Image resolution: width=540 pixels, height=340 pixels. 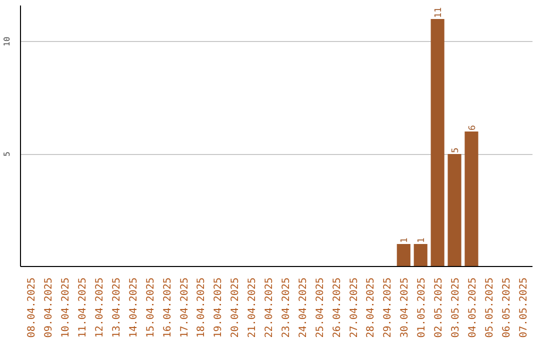 I want to click on x-tick-label: 02.05.2025, so click(x=439, y=307).